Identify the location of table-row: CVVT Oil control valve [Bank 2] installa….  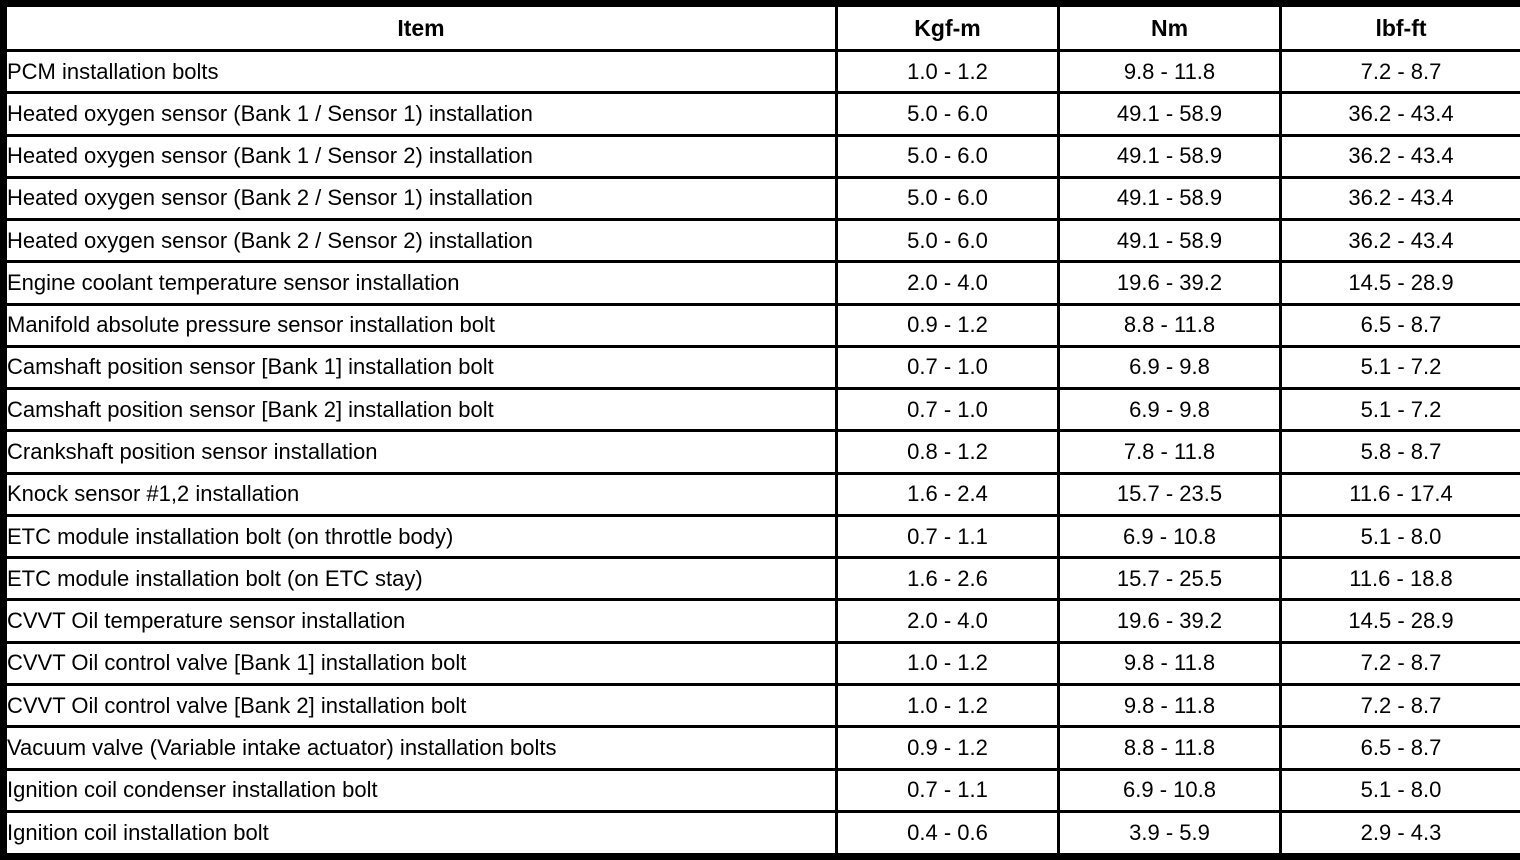
(761, 705).